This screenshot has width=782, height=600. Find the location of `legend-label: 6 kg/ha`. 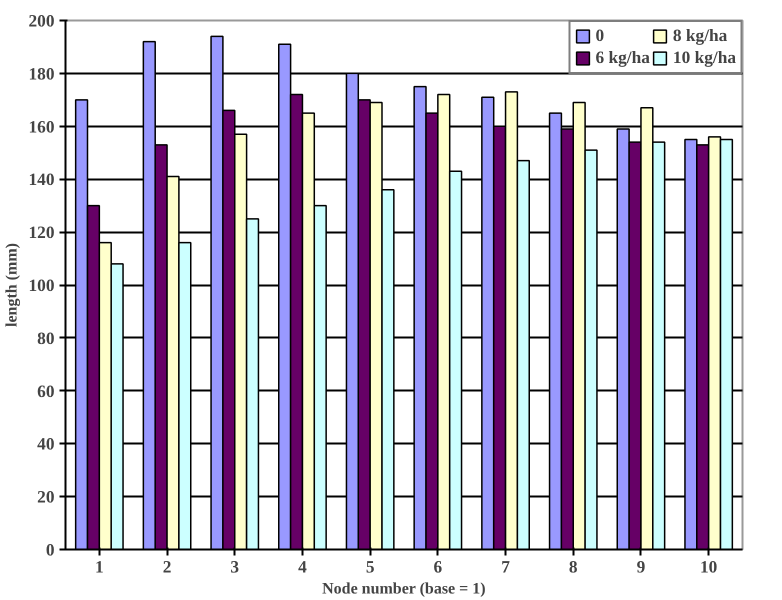

legend-label: 6 kg/ha is located at coordinates (623, 58).